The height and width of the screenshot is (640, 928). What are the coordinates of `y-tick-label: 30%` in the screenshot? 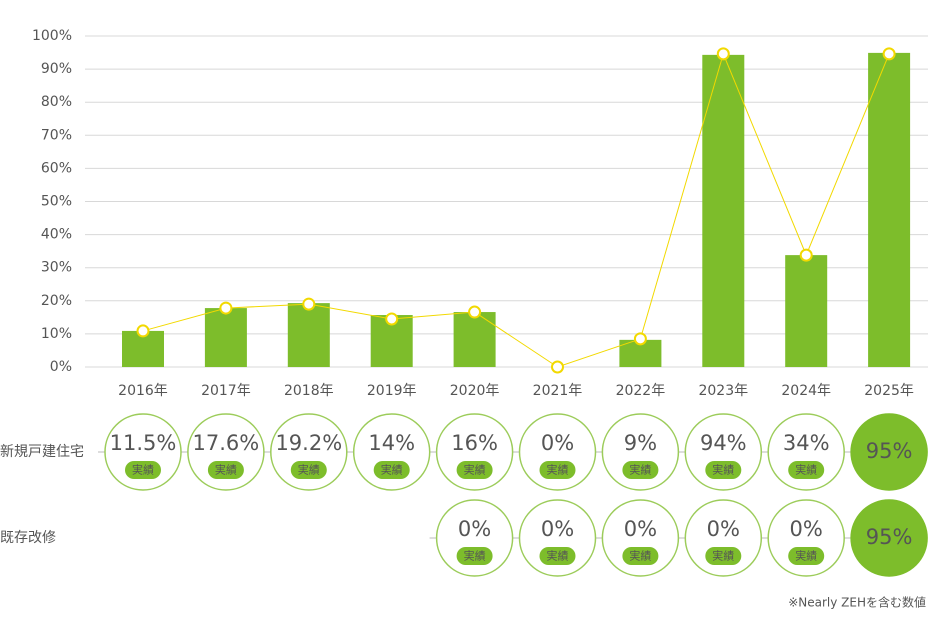 It's located at (56, 268).